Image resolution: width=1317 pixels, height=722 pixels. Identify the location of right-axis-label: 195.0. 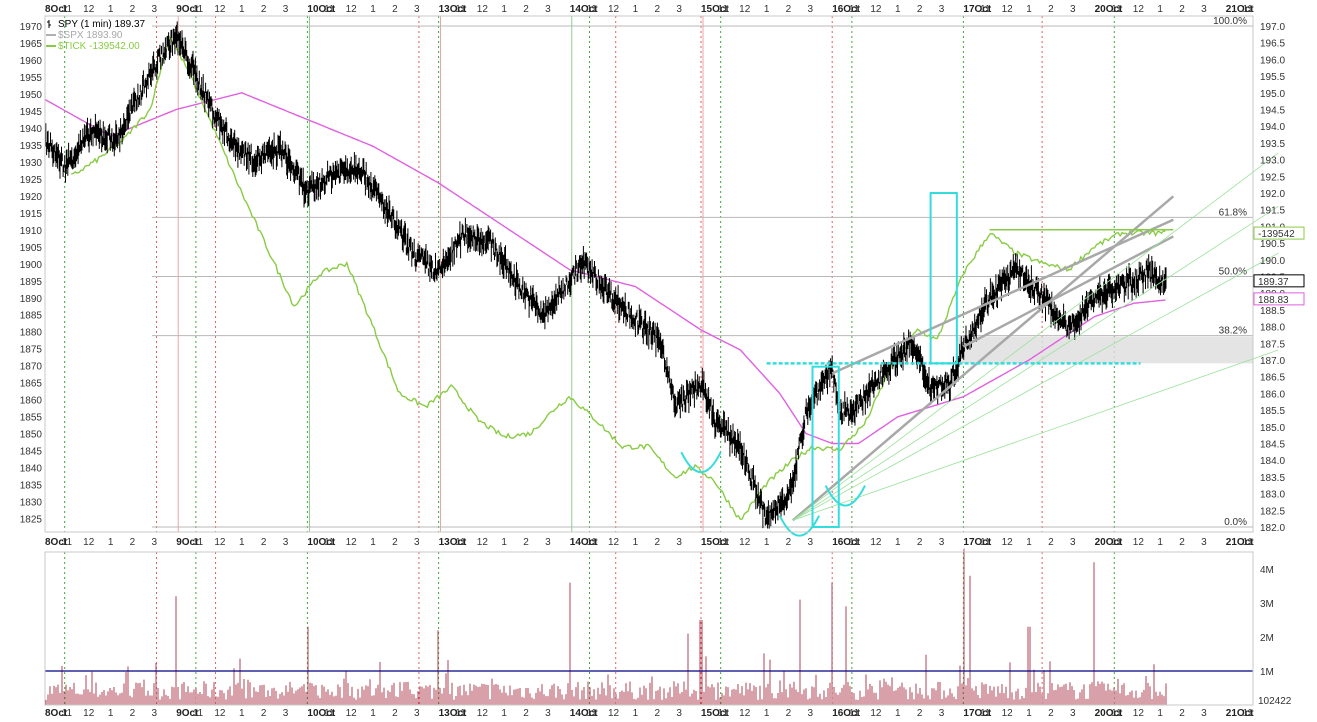
(1272, 94).